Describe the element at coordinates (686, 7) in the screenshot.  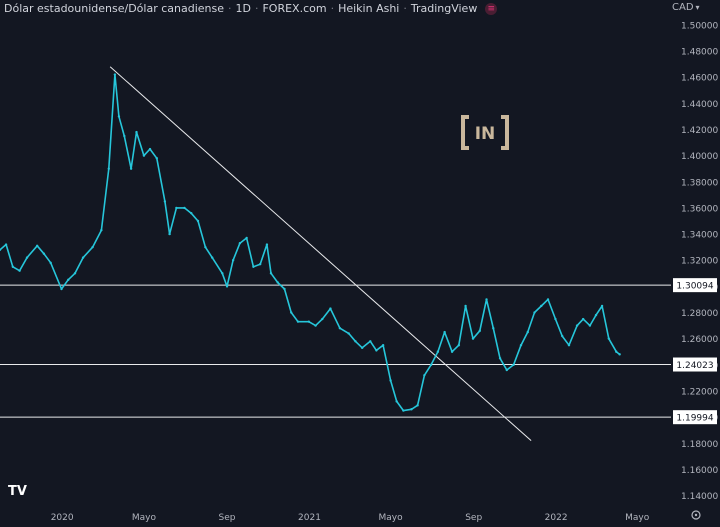
I see `currency-selector: CAD ▾` at that location.